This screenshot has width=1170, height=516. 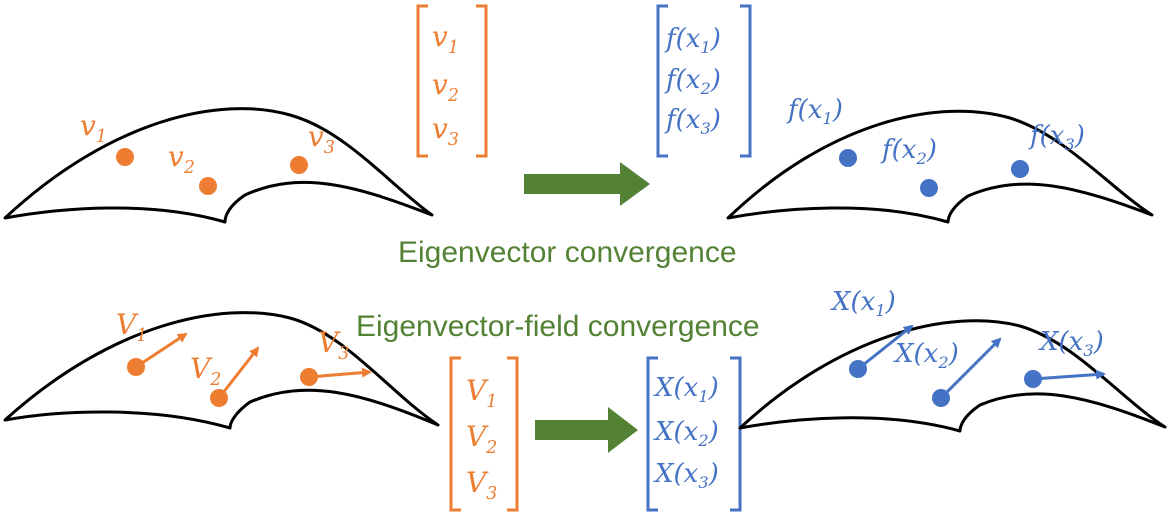 I want to click on vector-entry-fx3: f(x3), so click(x=692, y=121).